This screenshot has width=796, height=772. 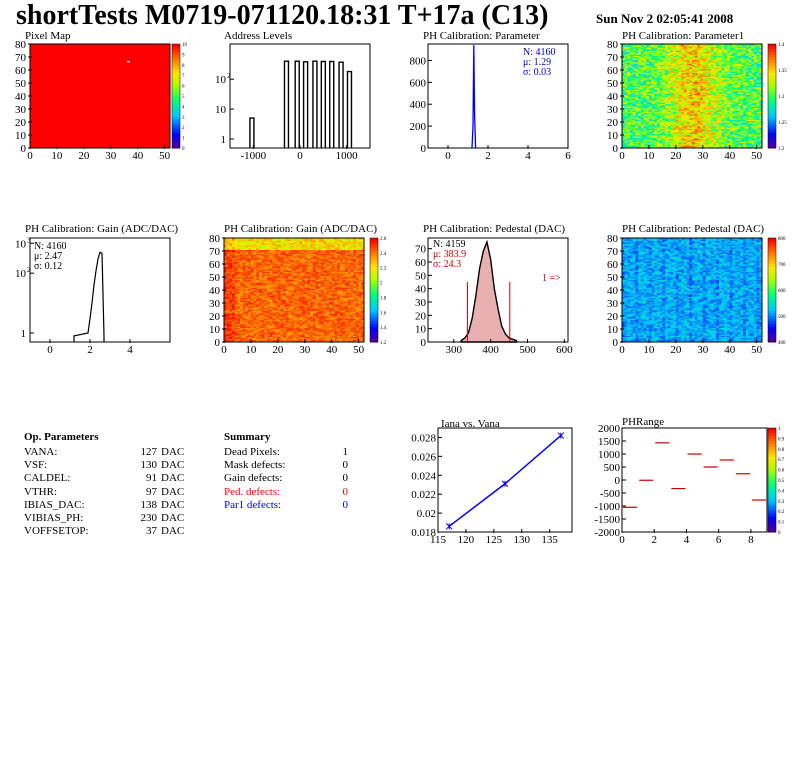 What do you see at coordinates (297, 104) in the screenshot?
I see `address-level-peak` at bounding box center [297, 104].